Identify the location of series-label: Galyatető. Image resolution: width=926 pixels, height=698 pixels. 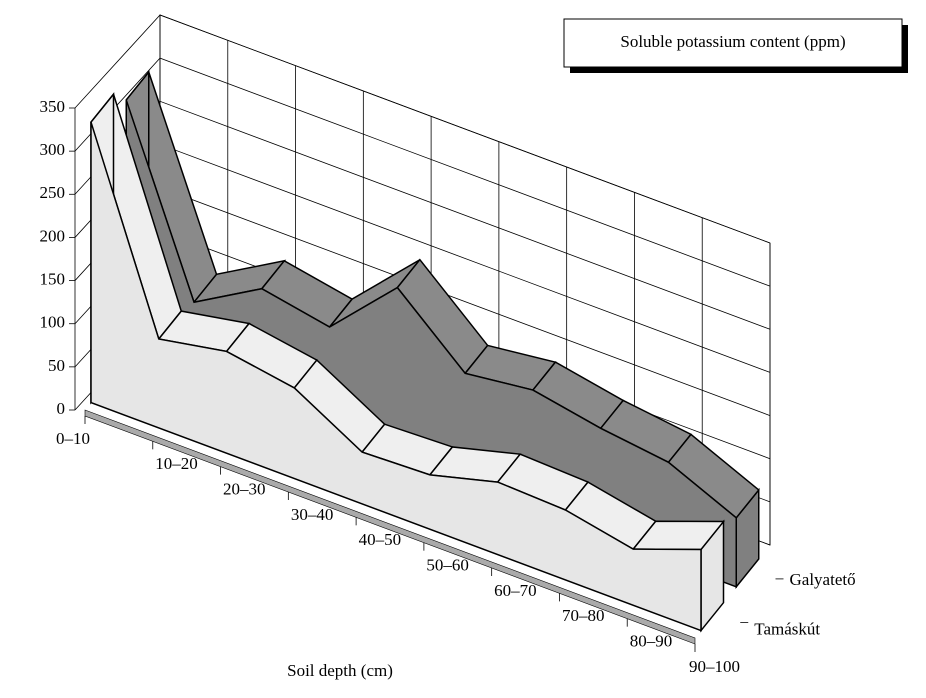
(823, 579).